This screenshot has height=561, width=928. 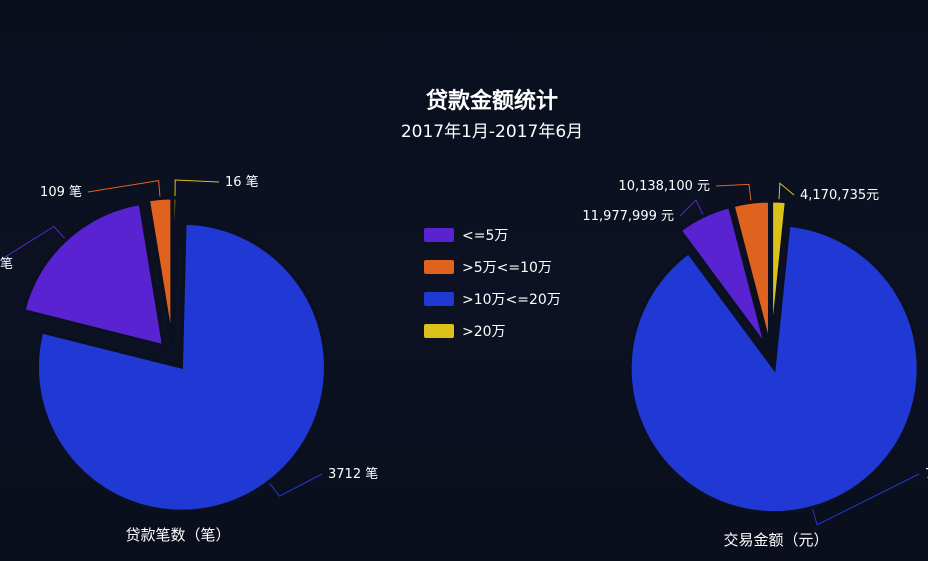 I want to click on legend-item-2: >10万<=20万, so click(x=492, y=300).